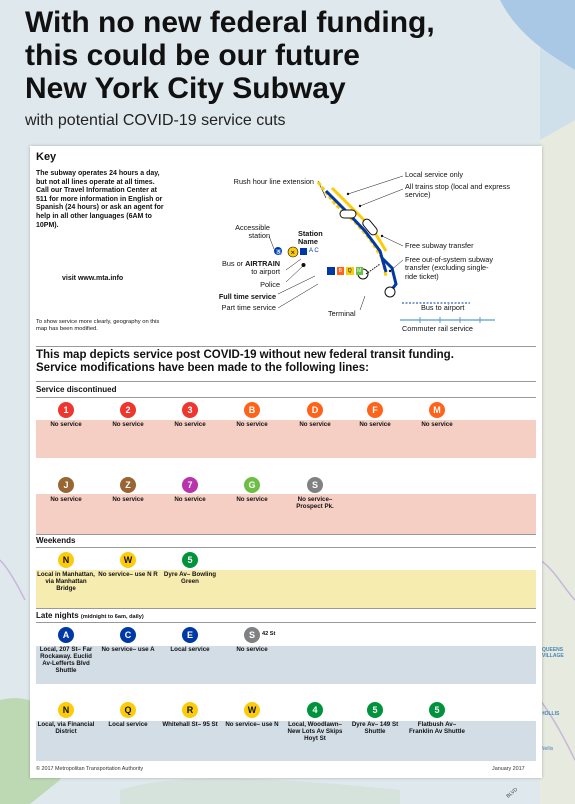 The width and height of the screenshot is (575, 804). Describe the element at coordinates (286, 589) in the screenshot. I see `weekends-band` at that location.